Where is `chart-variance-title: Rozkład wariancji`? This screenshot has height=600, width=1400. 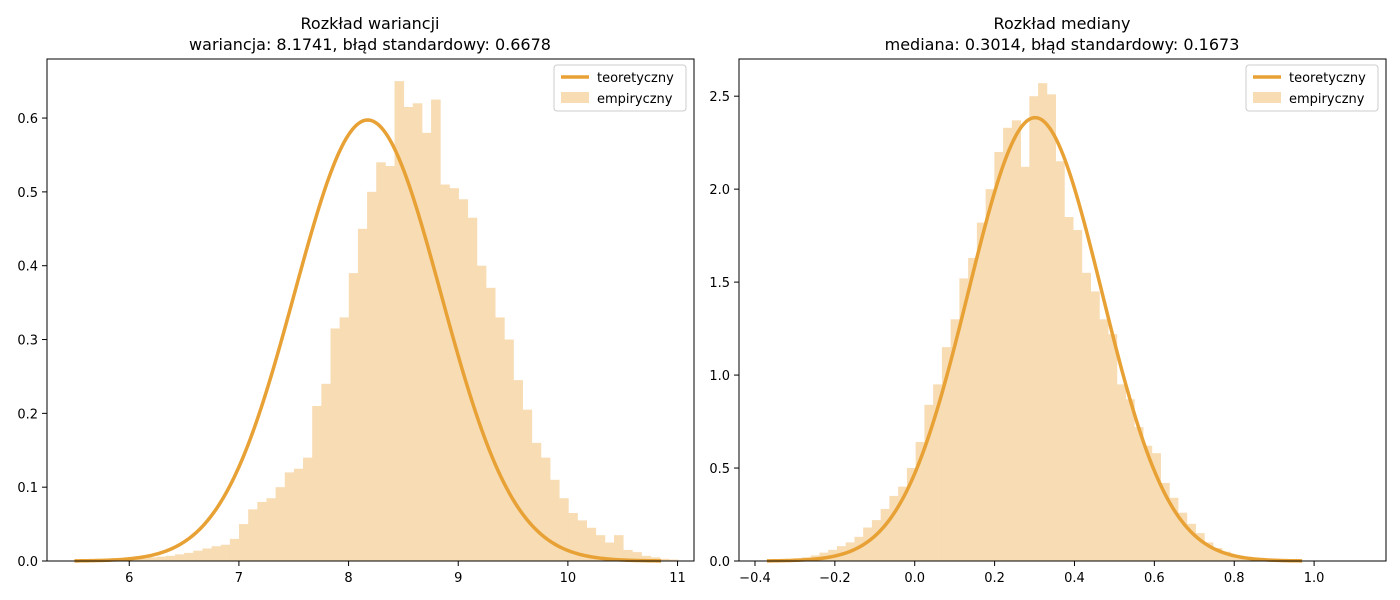 chart-variance-title: Rozkład wariancji is located at coordinates (370, 23).